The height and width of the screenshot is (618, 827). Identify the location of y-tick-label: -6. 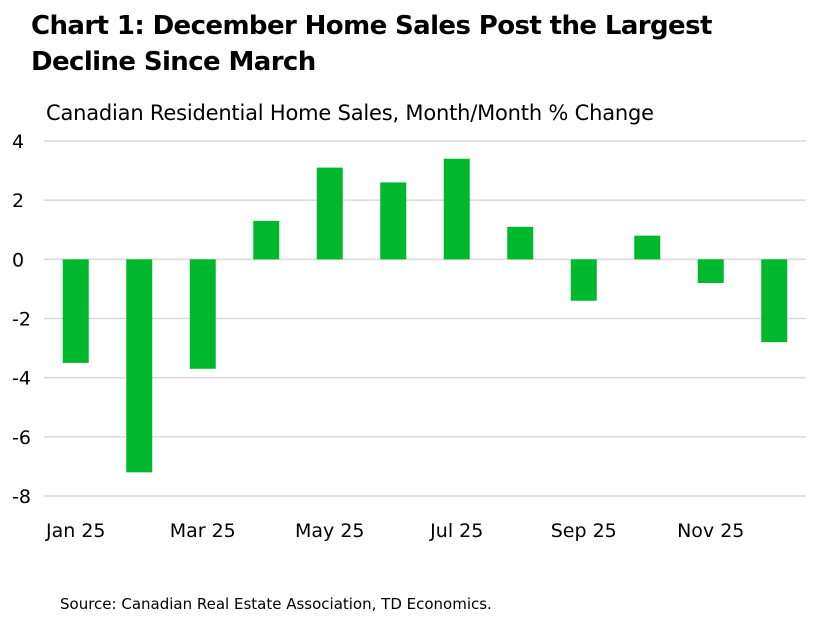
(21, 438).